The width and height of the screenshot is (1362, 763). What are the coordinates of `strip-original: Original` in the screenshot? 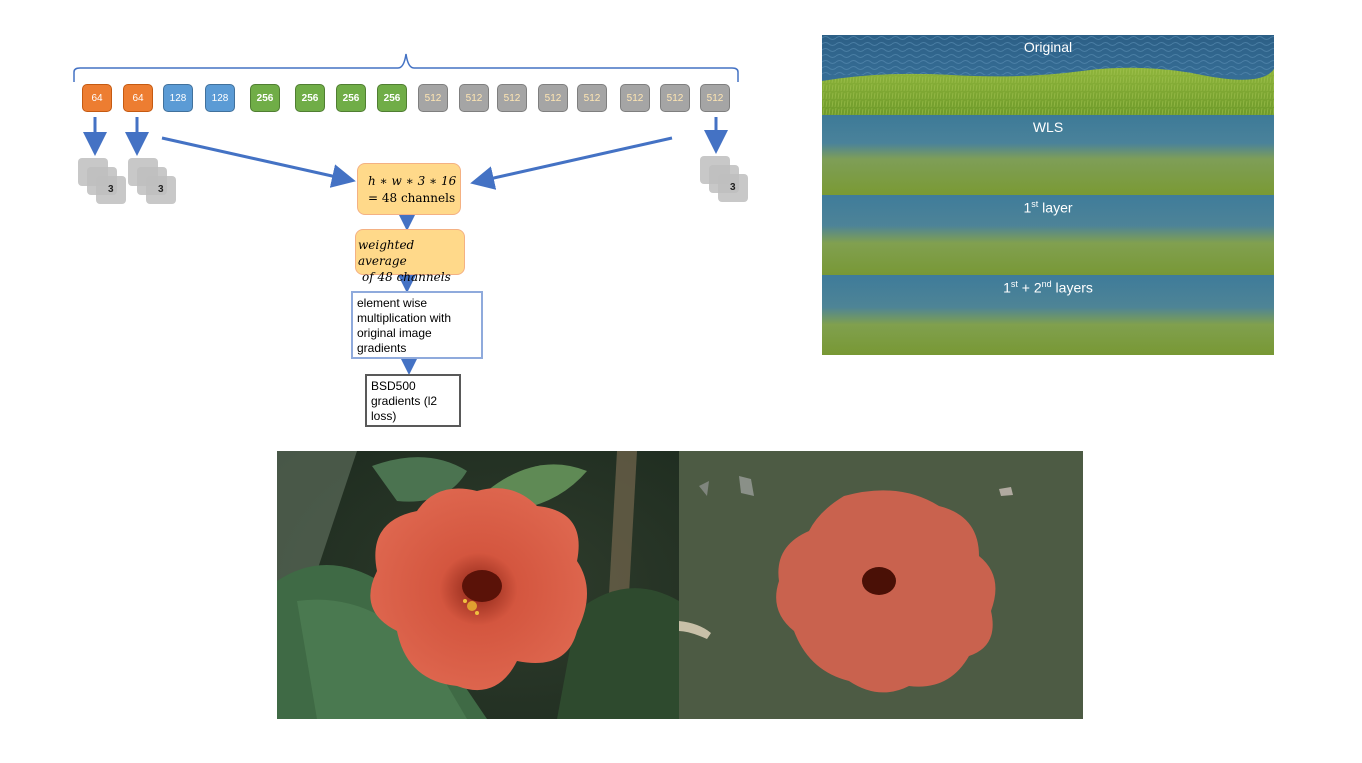 It's located at (1048, 75).